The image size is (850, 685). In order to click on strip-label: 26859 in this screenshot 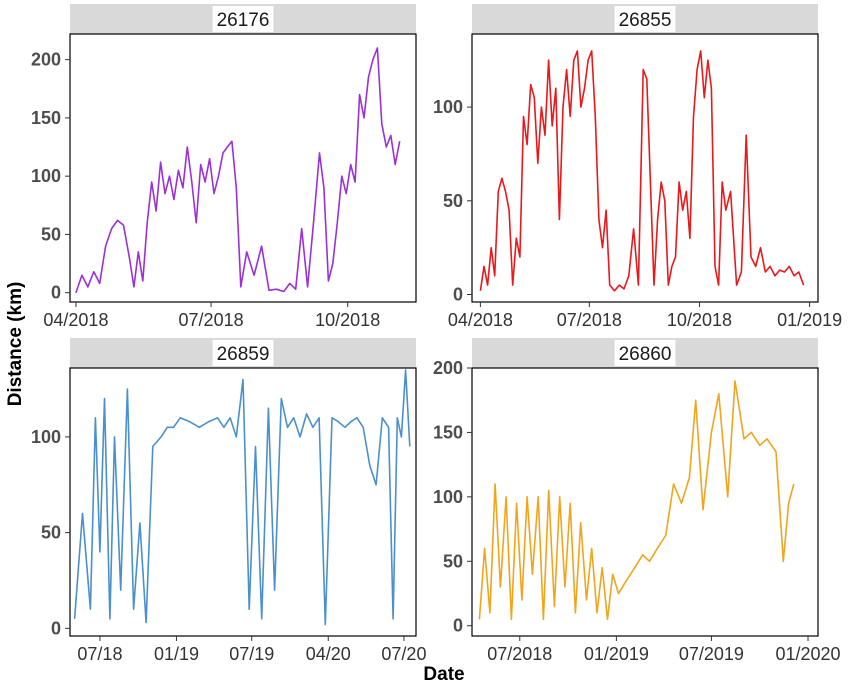, I will do `click(243, 354)`.